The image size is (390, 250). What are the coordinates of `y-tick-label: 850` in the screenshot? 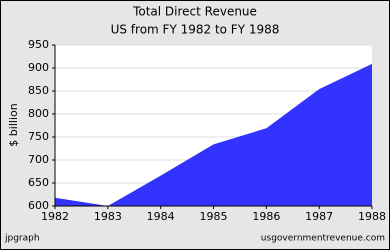 It's located at (38, 90).